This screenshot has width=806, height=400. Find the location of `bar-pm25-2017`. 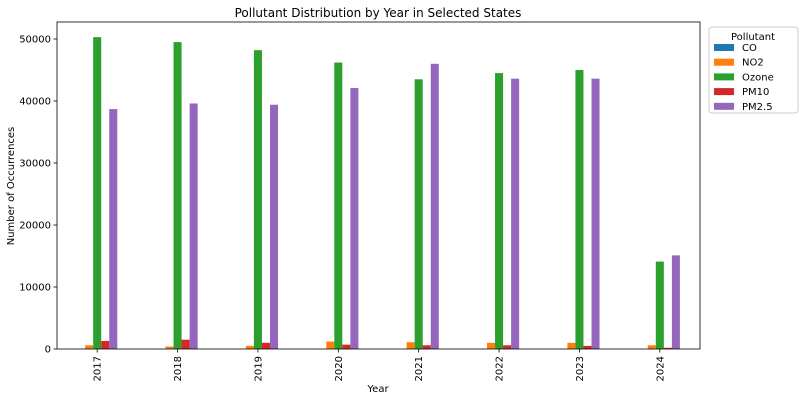

bar-pm25-2017 is located at coordinates (113, 229).